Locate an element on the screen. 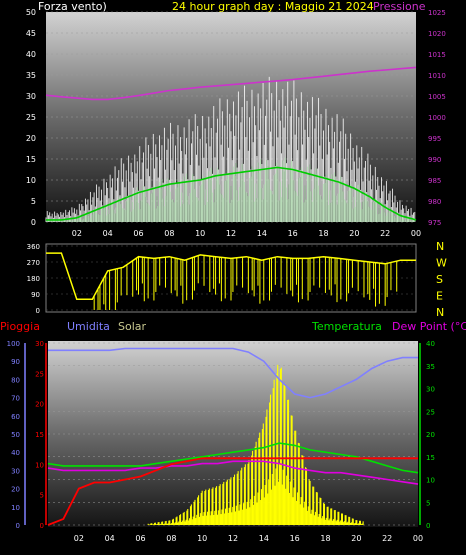 This screenshot has height=555, width=466. pressure-axis-tick-label: 975 is located at coordinates (434, 223).